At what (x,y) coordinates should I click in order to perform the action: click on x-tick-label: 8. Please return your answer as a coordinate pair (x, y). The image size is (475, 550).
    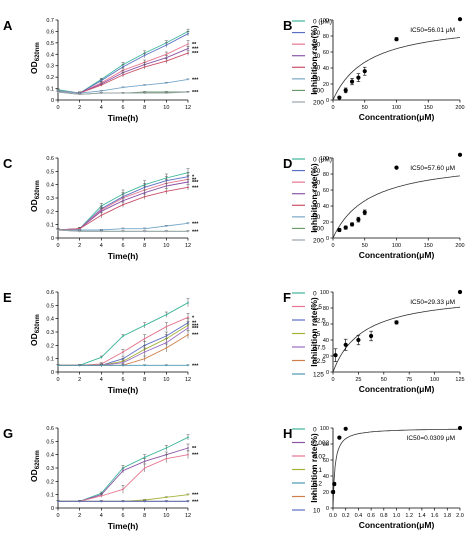
    Looking at the image, I should click on (144, 108).